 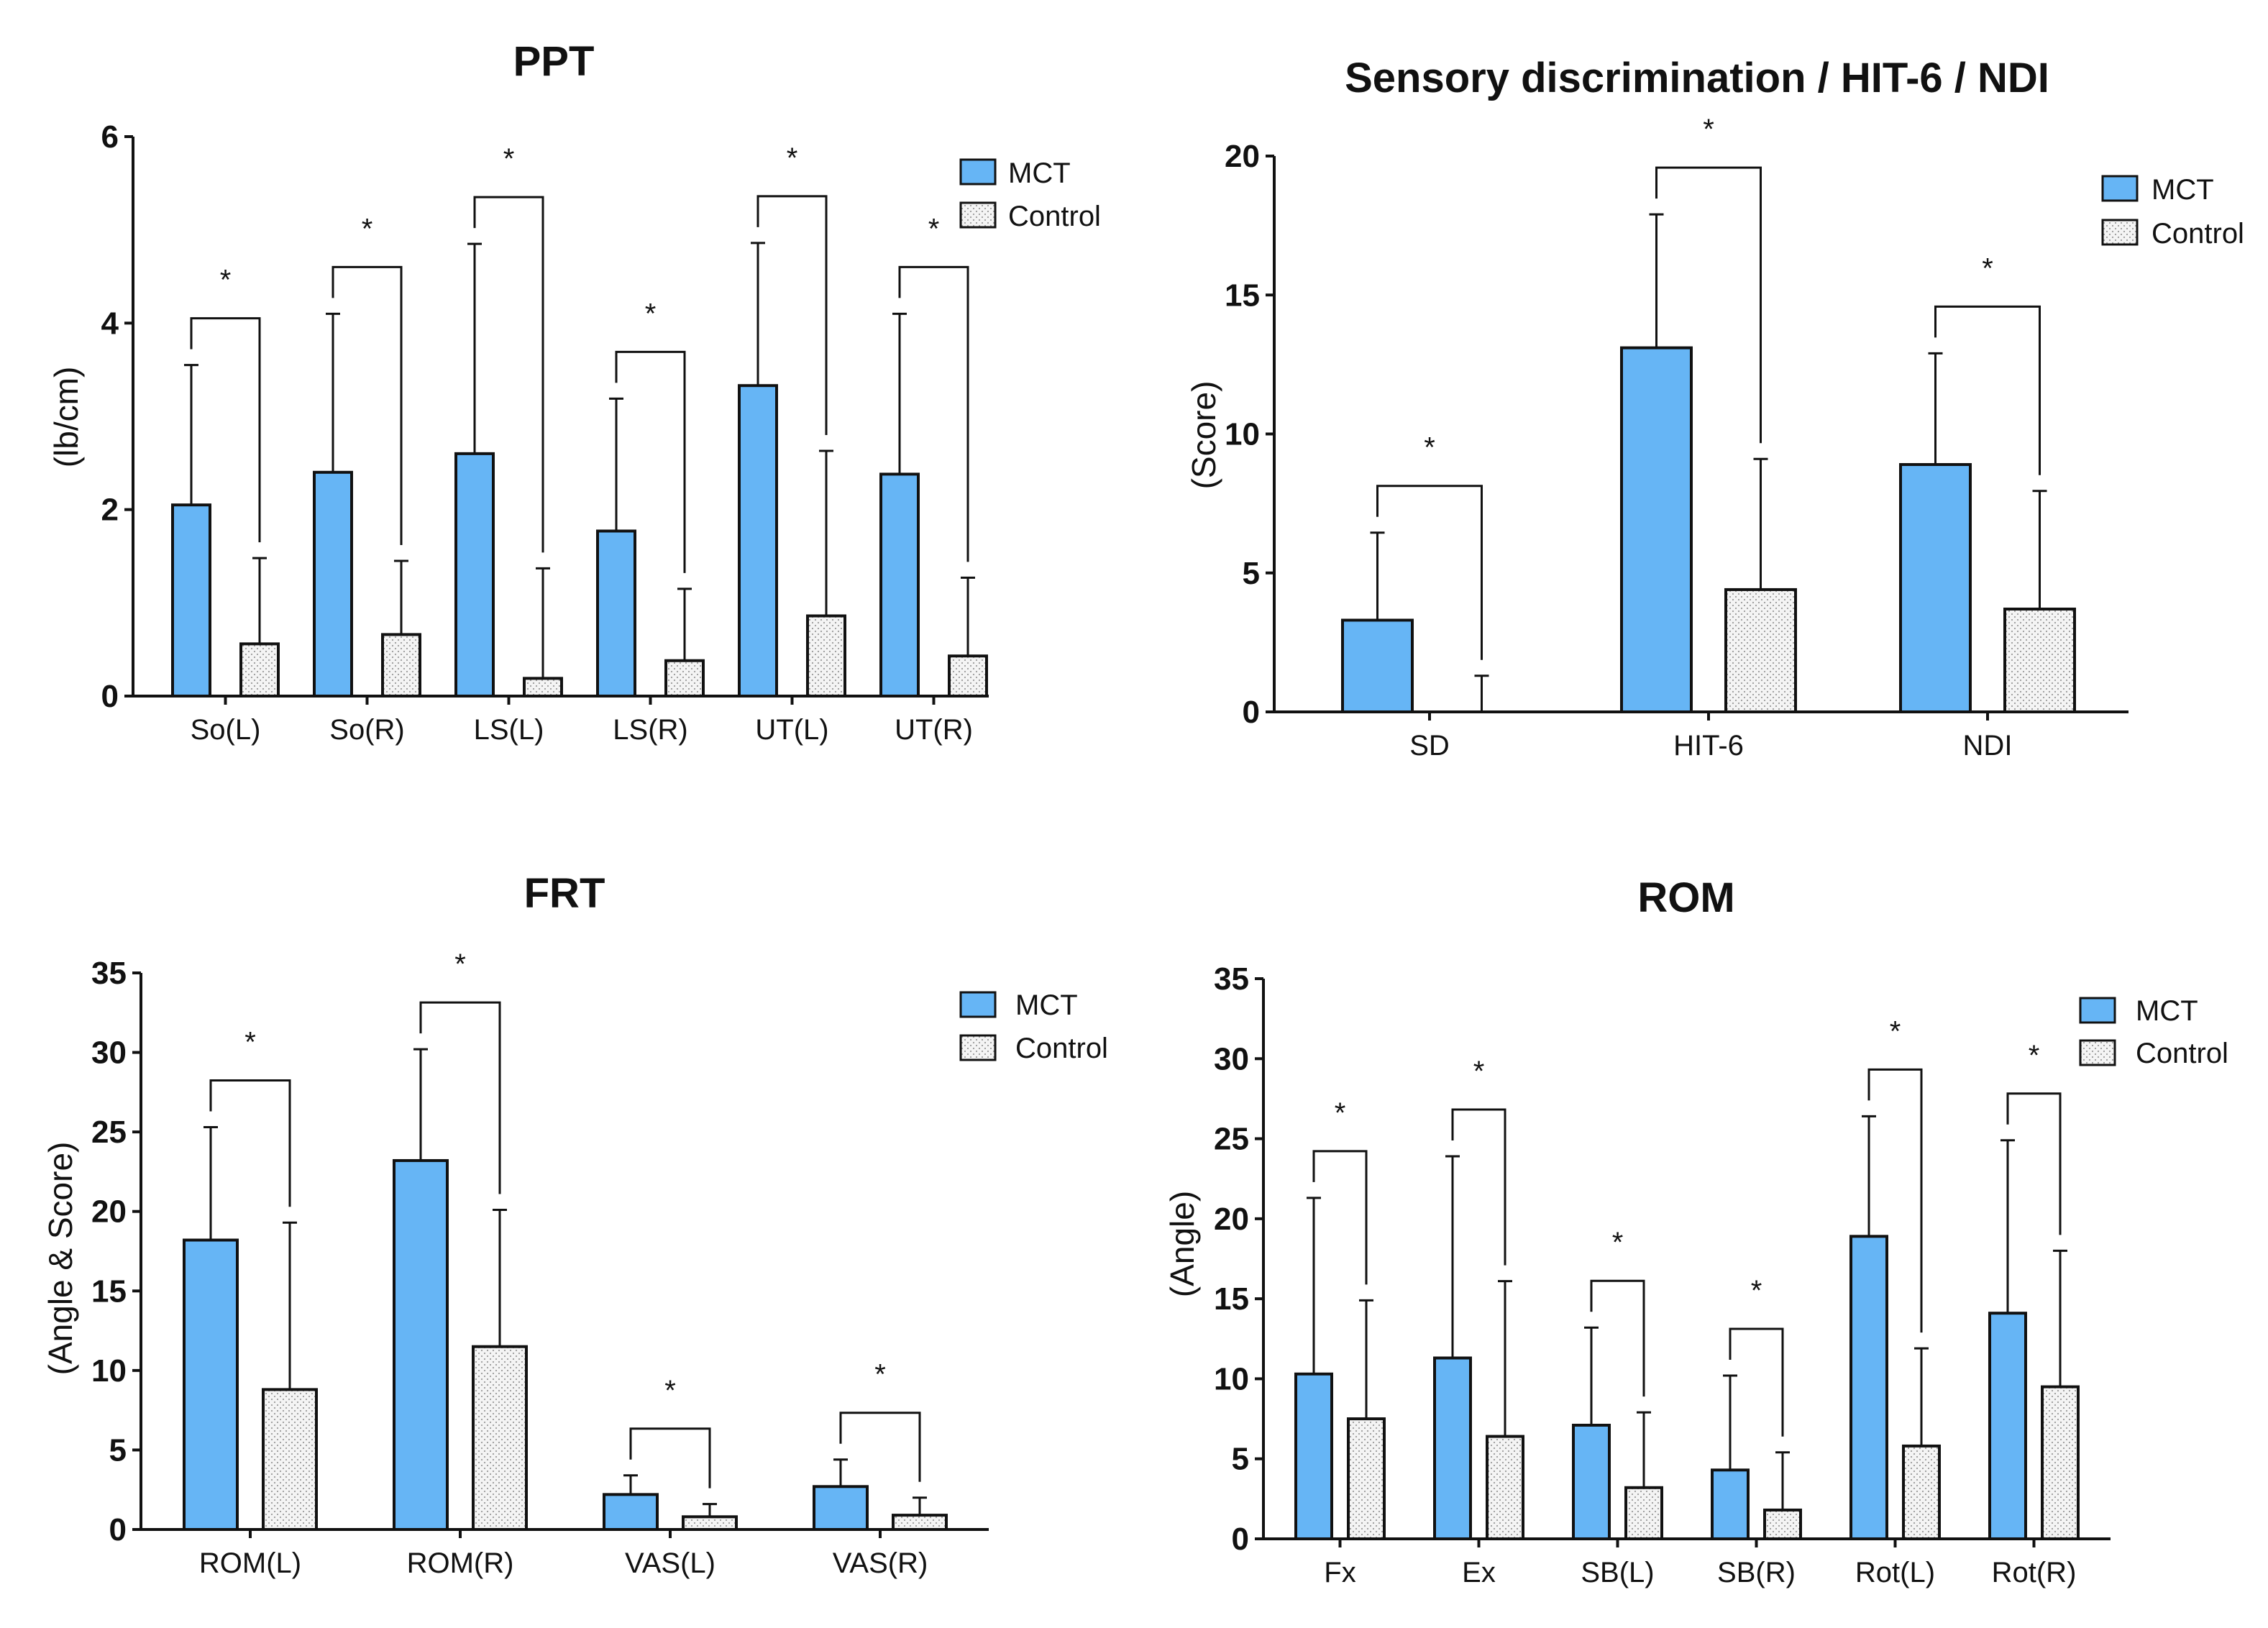 I want to click on y-tick-label: 15, so click(x=109, y=1291).